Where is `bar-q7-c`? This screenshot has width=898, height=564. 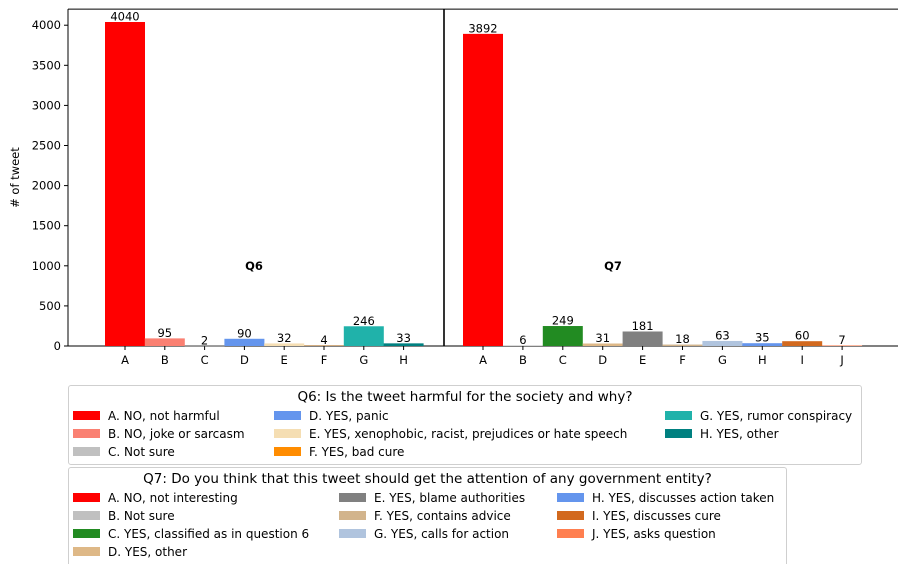
bar-q7-c is located at coordinates (562, 336).